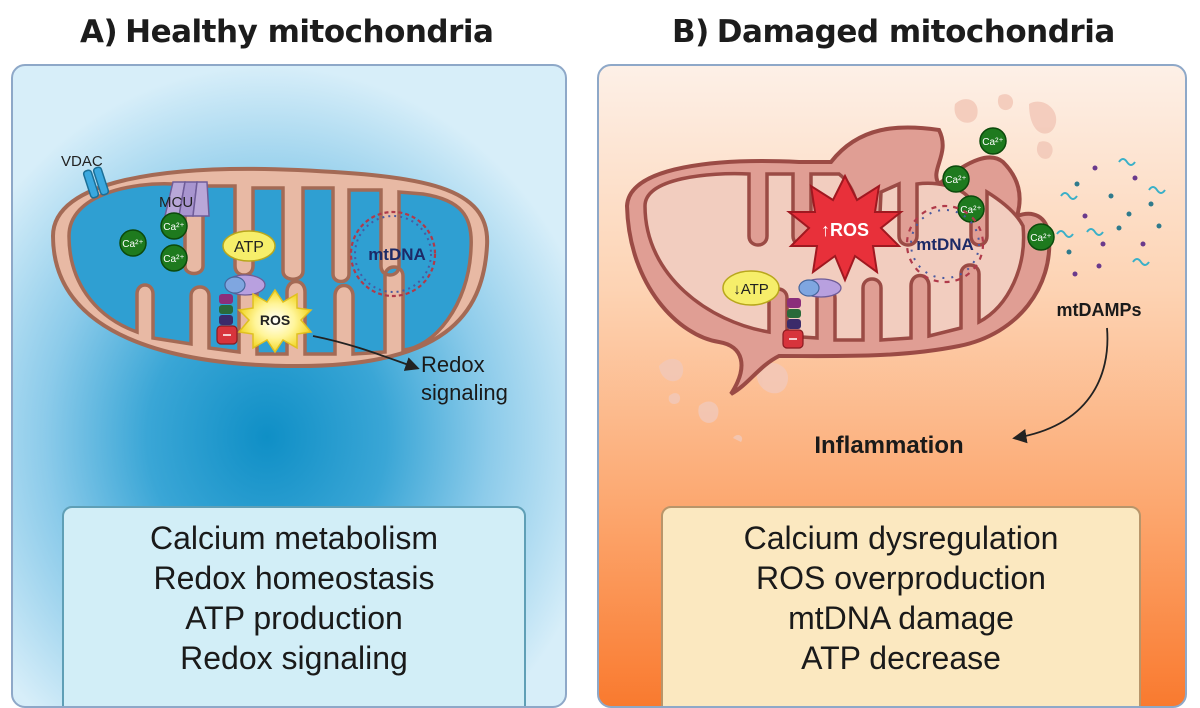  Describe the element at coordinates (690, 32) in the screenshot. I see `panel-b-letter: B)` at that location.